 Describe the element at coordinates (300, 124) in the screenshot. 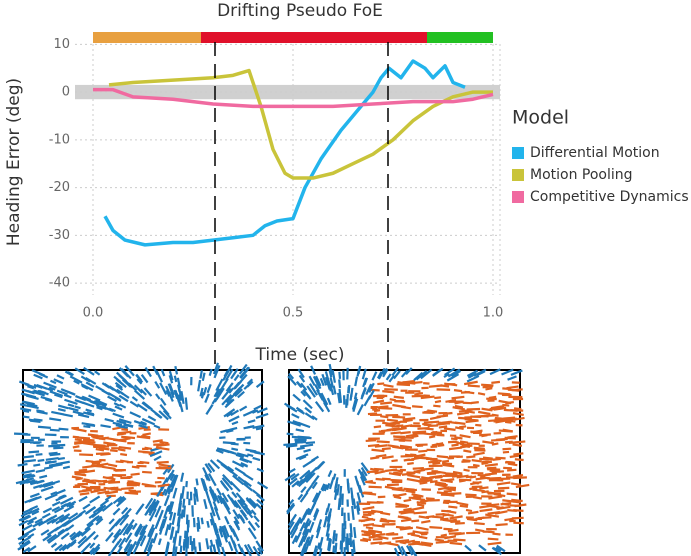

I see `series-line` at that location.